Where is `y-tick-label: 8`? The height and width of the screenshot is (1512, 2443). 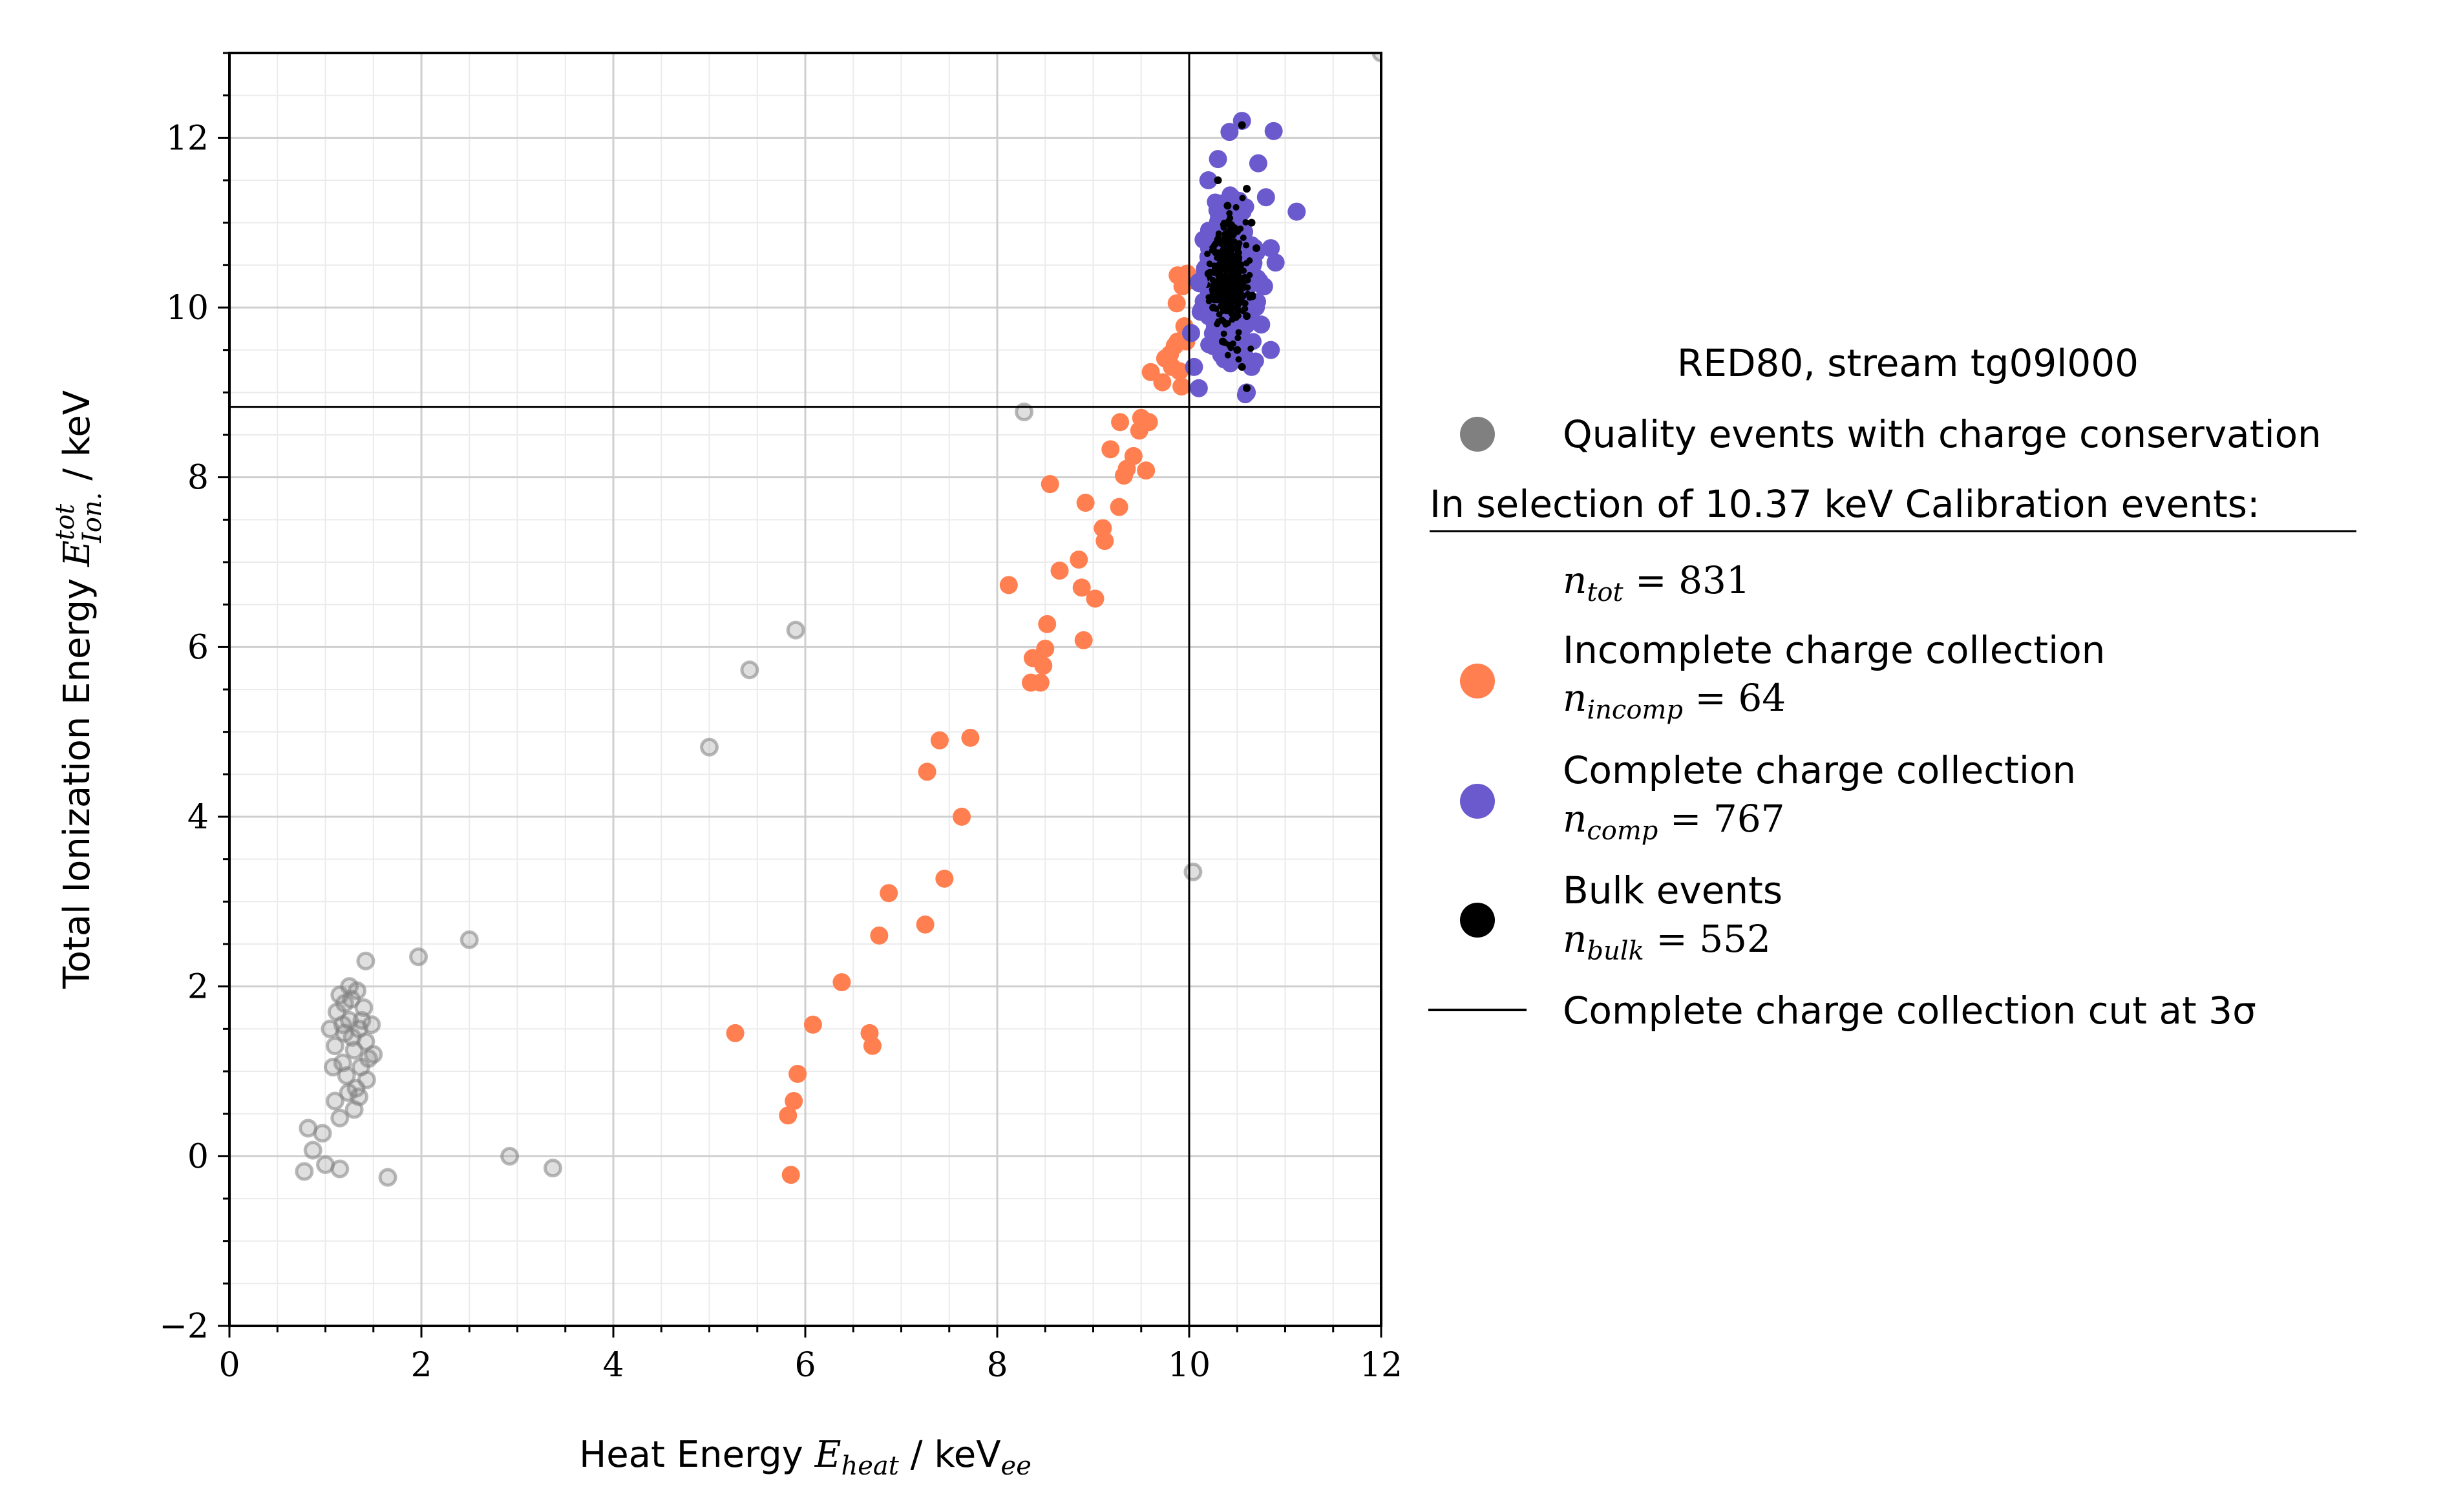 y-tick-label: 8 is located at coordinates (198, 479).